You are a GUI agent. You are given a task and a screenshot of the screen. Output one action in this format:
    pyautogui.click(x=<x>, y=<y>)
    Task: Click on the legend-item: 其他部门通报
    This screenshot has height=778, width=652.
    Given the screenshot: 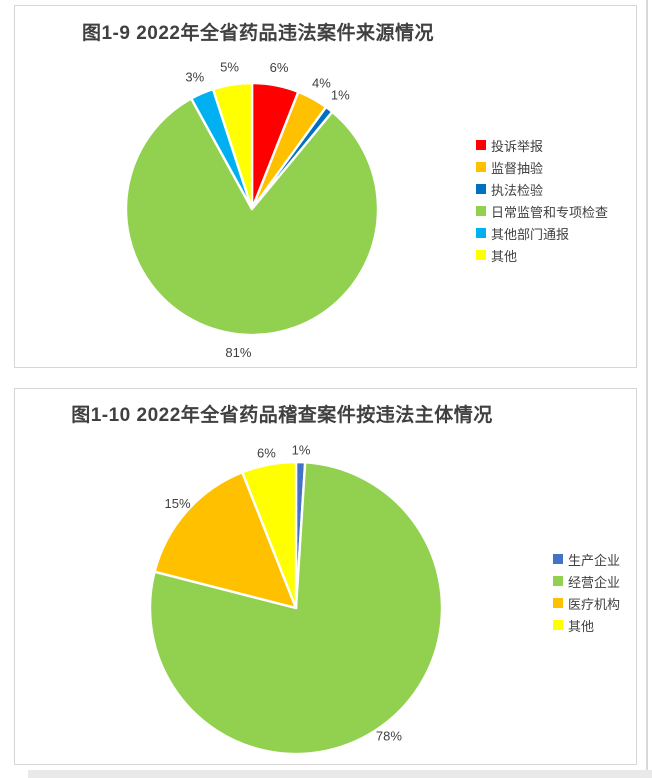 What is the action you would take?
    pyautogui.click(x=542, y=233)
    